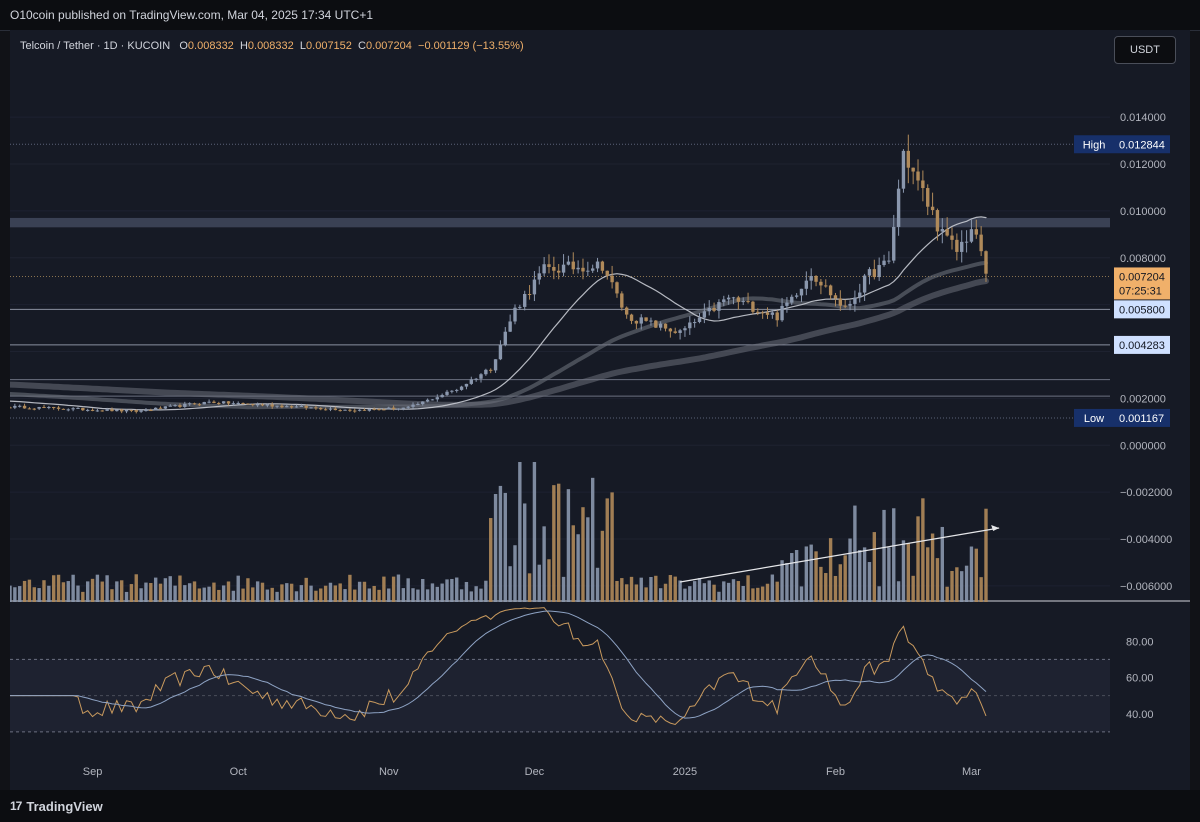 The image size is (1200, 822). Describe the element at coordinates (499, 532) in the screenshot. I see `volume-bars` at that location.